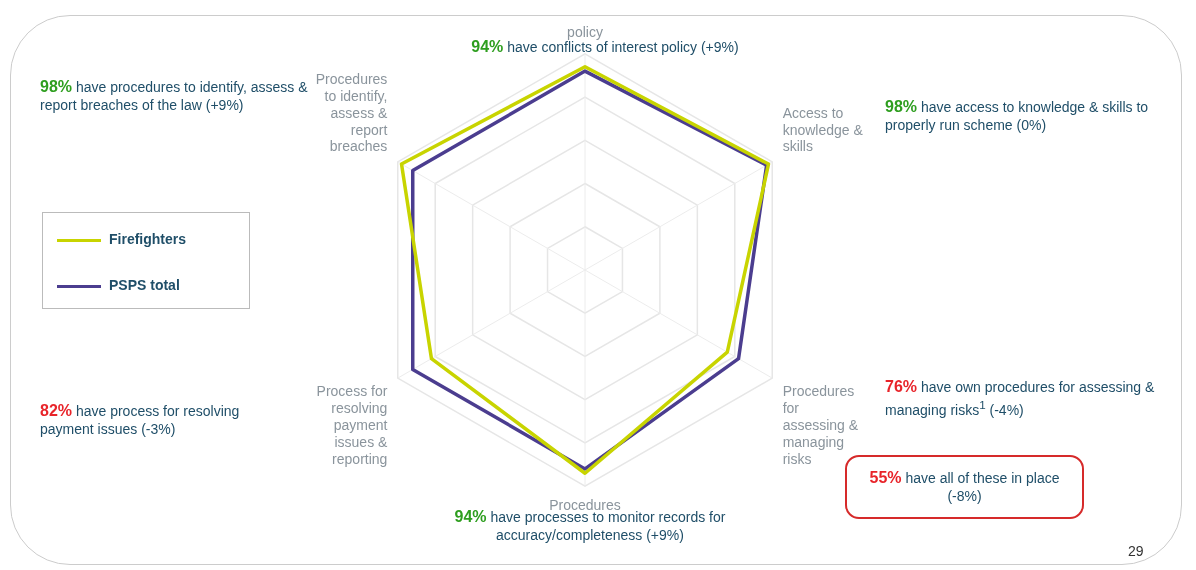 This screenshot has width=1196, height=570. I want to click on spoke-label: Procedures to identify, assess & report breaches, so click(352, 113).